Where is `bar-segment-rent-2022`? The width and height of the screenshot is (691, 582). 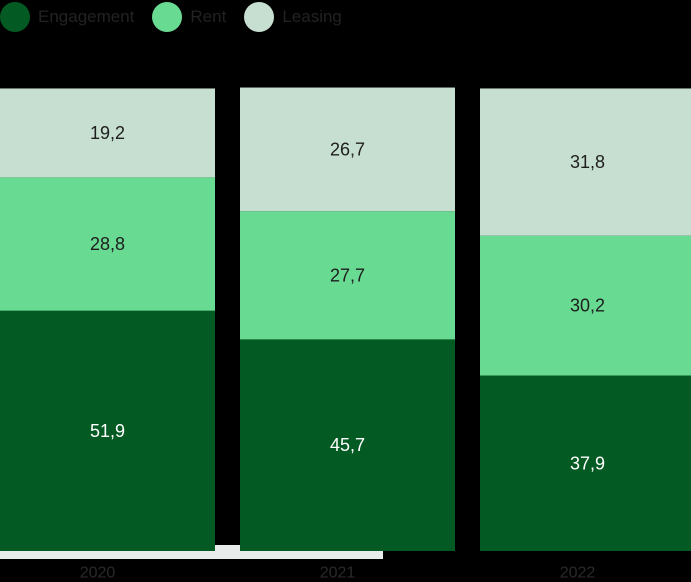
bar-segment-rent-2022 is located at coordinates (585, 305).